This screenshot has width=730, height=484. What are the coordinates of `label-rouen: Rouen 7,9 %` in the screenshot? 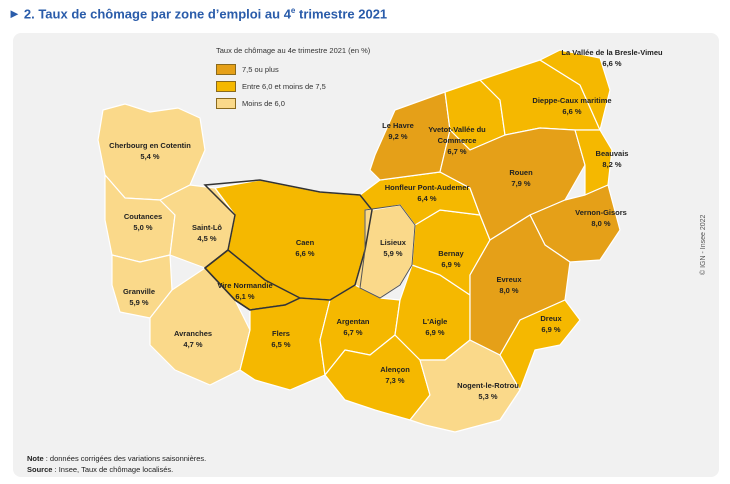 It's located at (521, 178).